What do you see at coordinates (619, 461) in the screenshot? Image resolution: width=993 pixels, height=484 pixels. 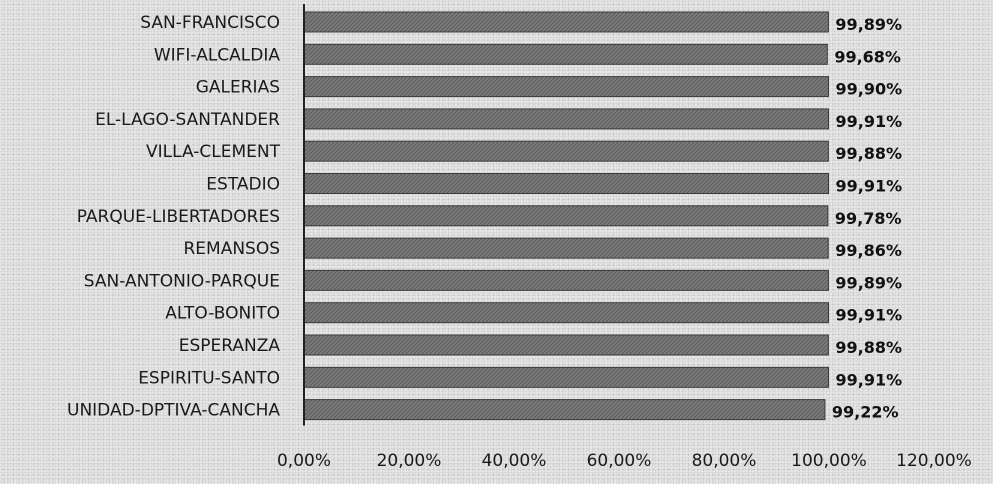 I see `x-tick-label: 60,00%` at bounding box center [619, 461].